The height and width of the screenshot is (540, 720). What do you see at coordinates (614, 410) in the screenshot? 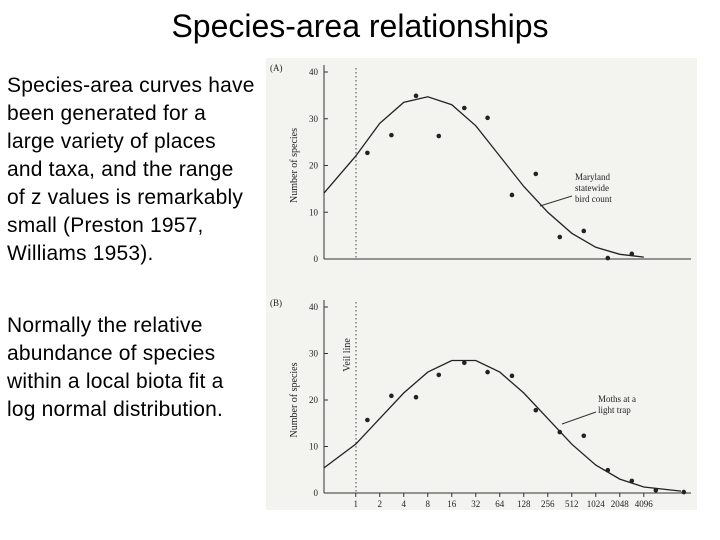
I see `annotation: light trap` at bounding box center [614, 410].